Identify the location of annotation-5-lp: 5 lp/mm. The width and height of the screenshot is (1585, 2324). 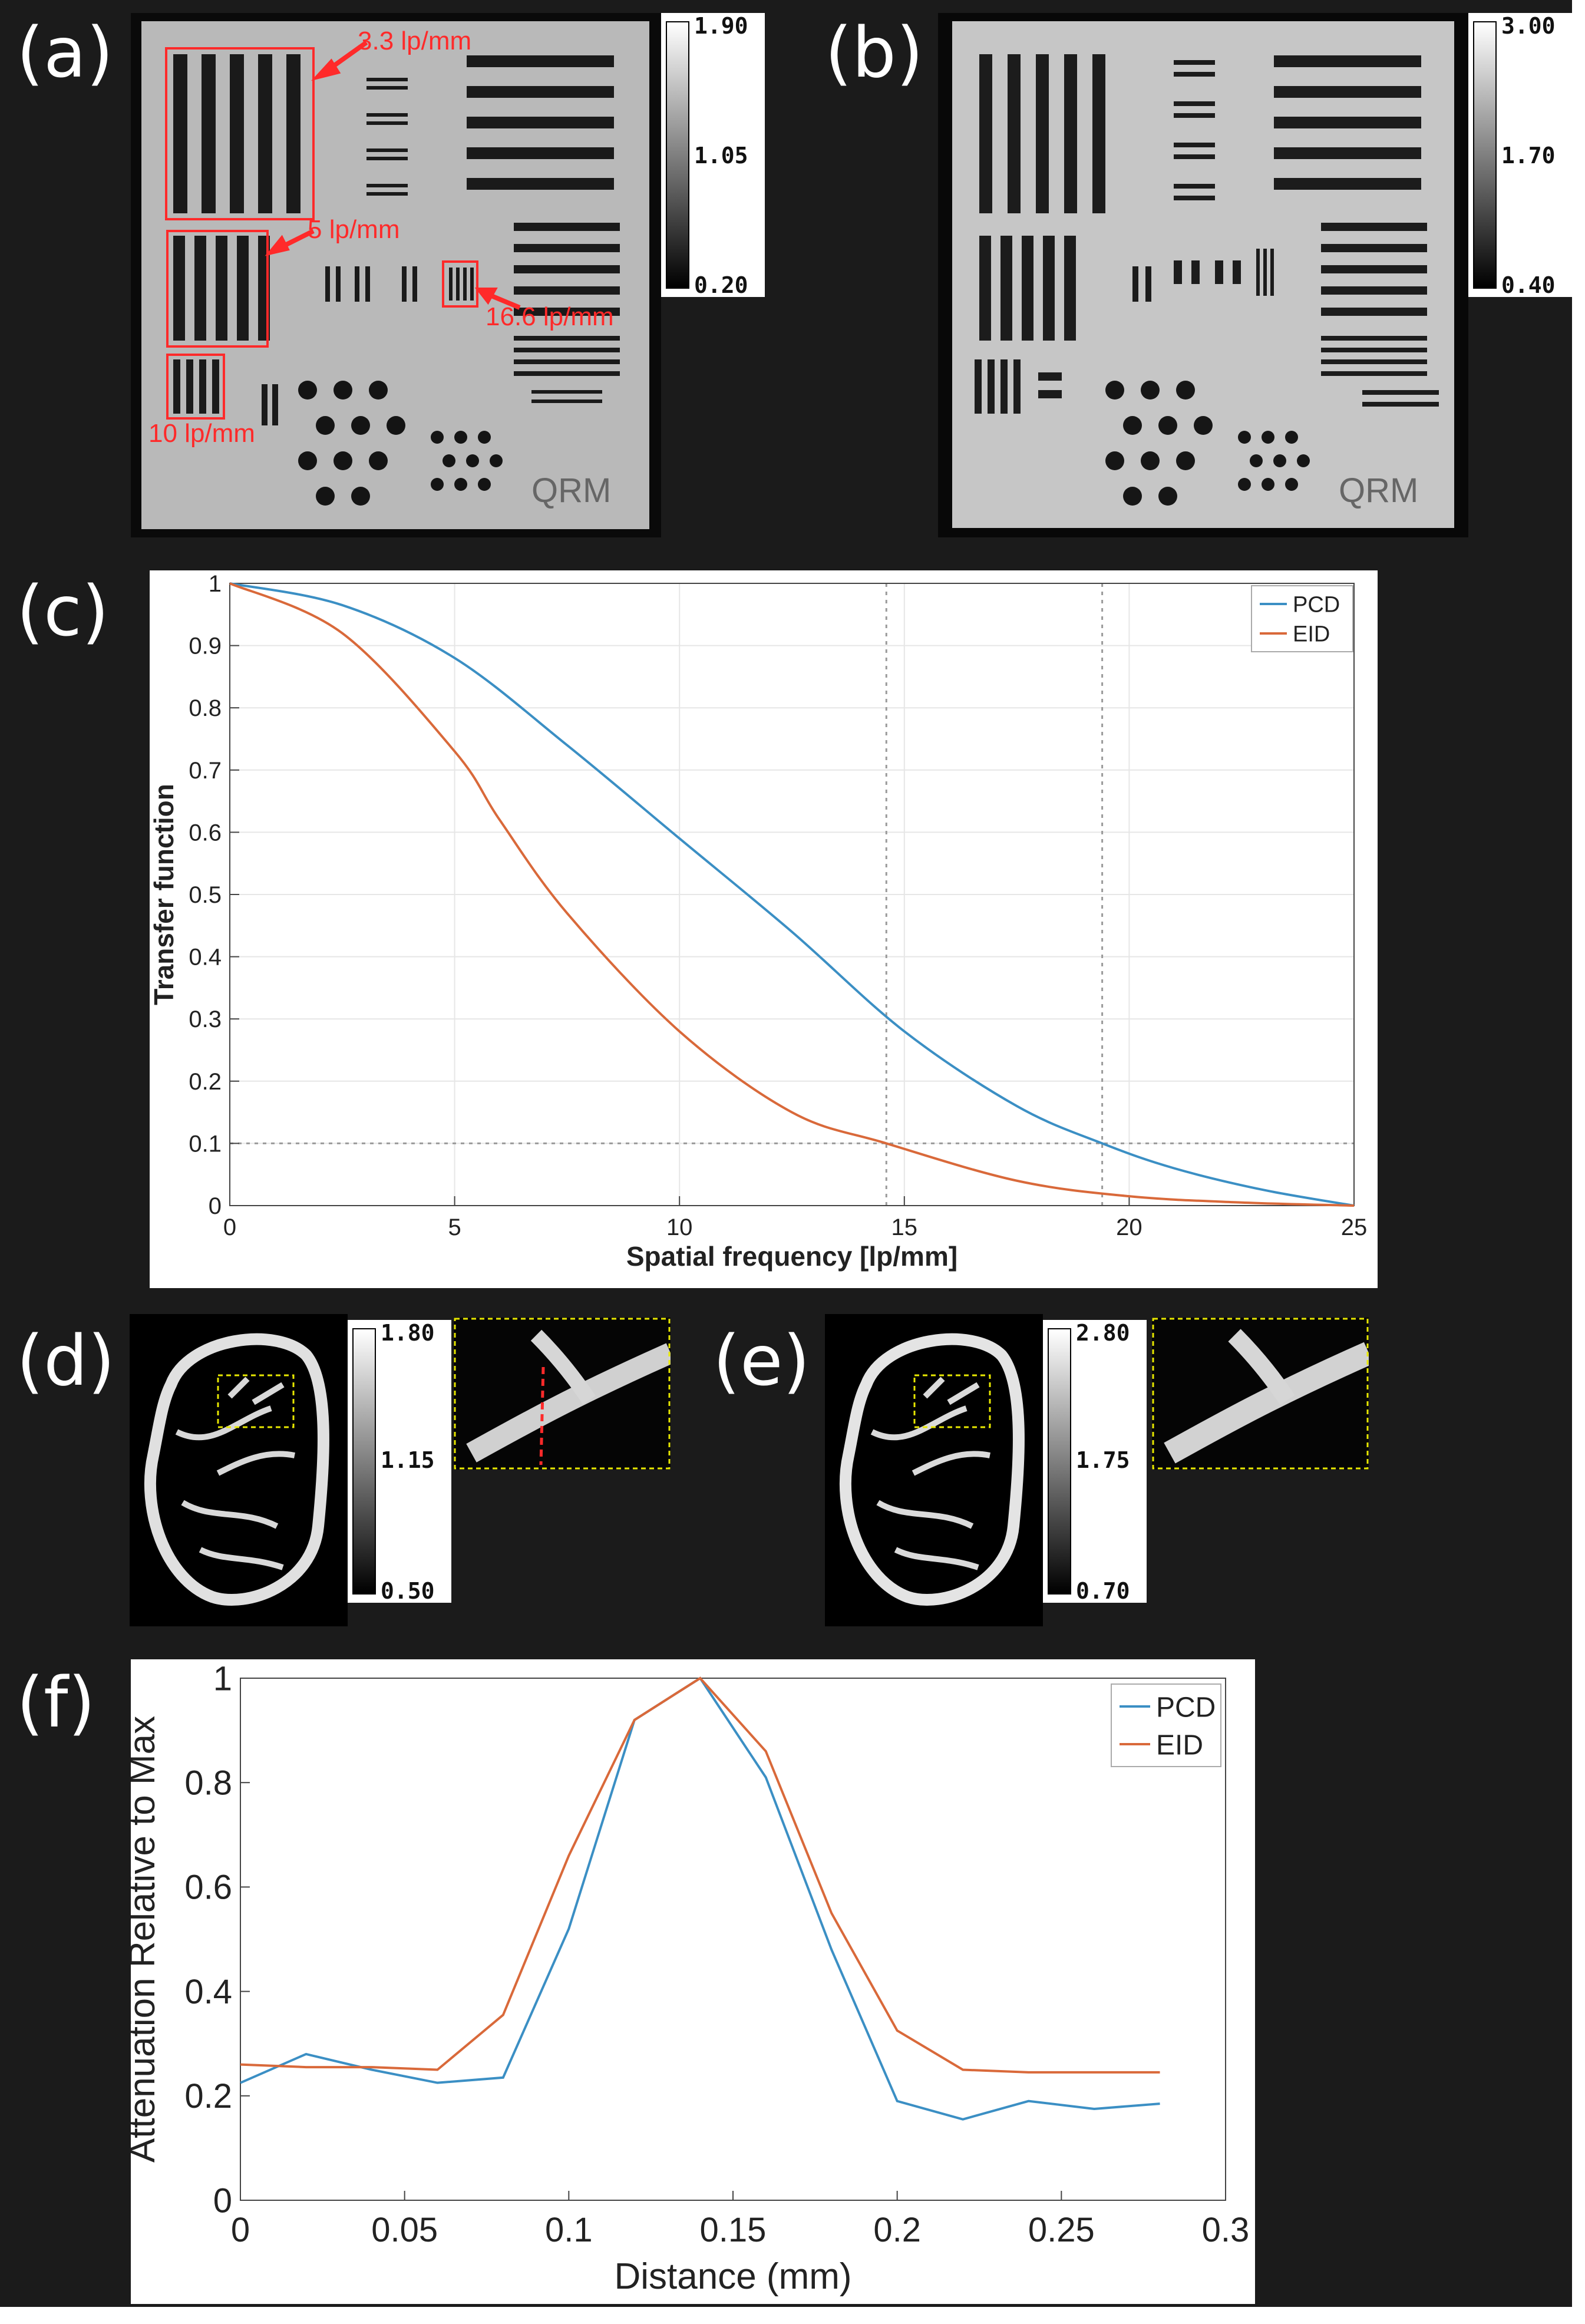
(353, 229).